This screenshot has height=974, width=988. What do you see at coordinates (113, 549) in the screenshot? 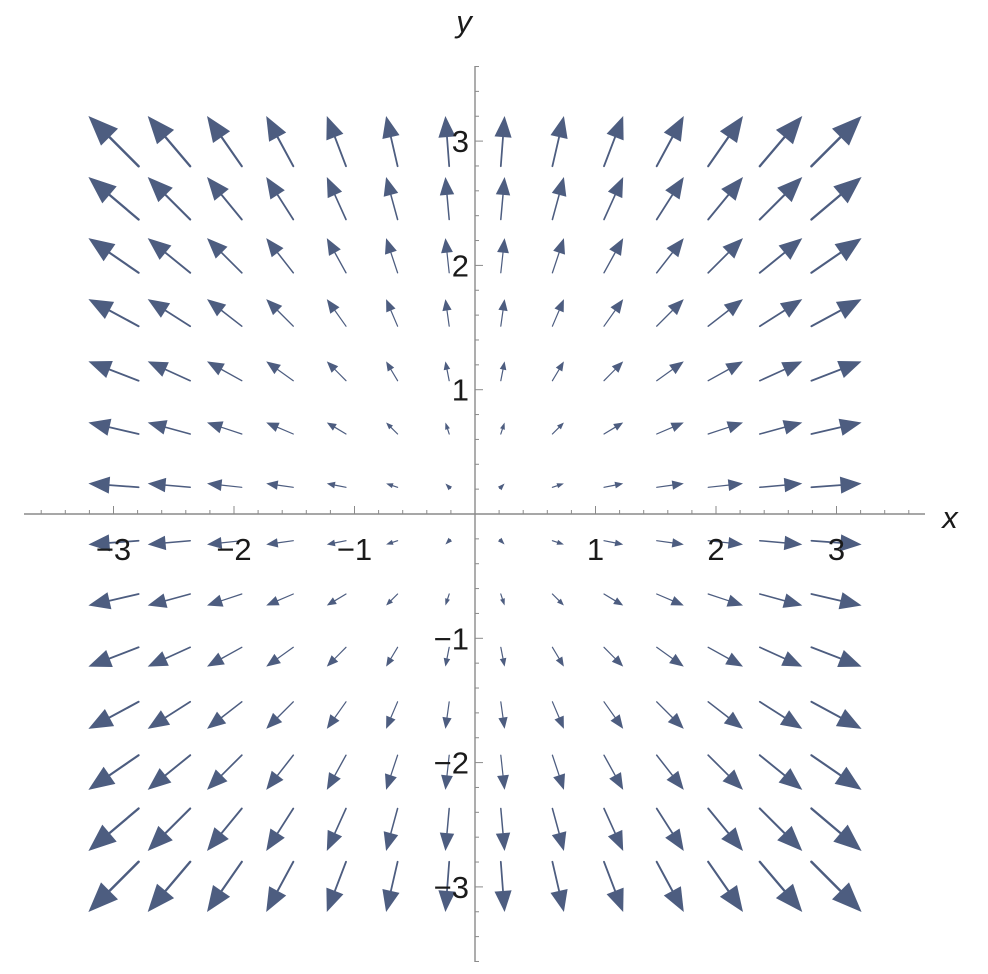
I see `x-tick-label: −3` at bounding box center [113, 549].